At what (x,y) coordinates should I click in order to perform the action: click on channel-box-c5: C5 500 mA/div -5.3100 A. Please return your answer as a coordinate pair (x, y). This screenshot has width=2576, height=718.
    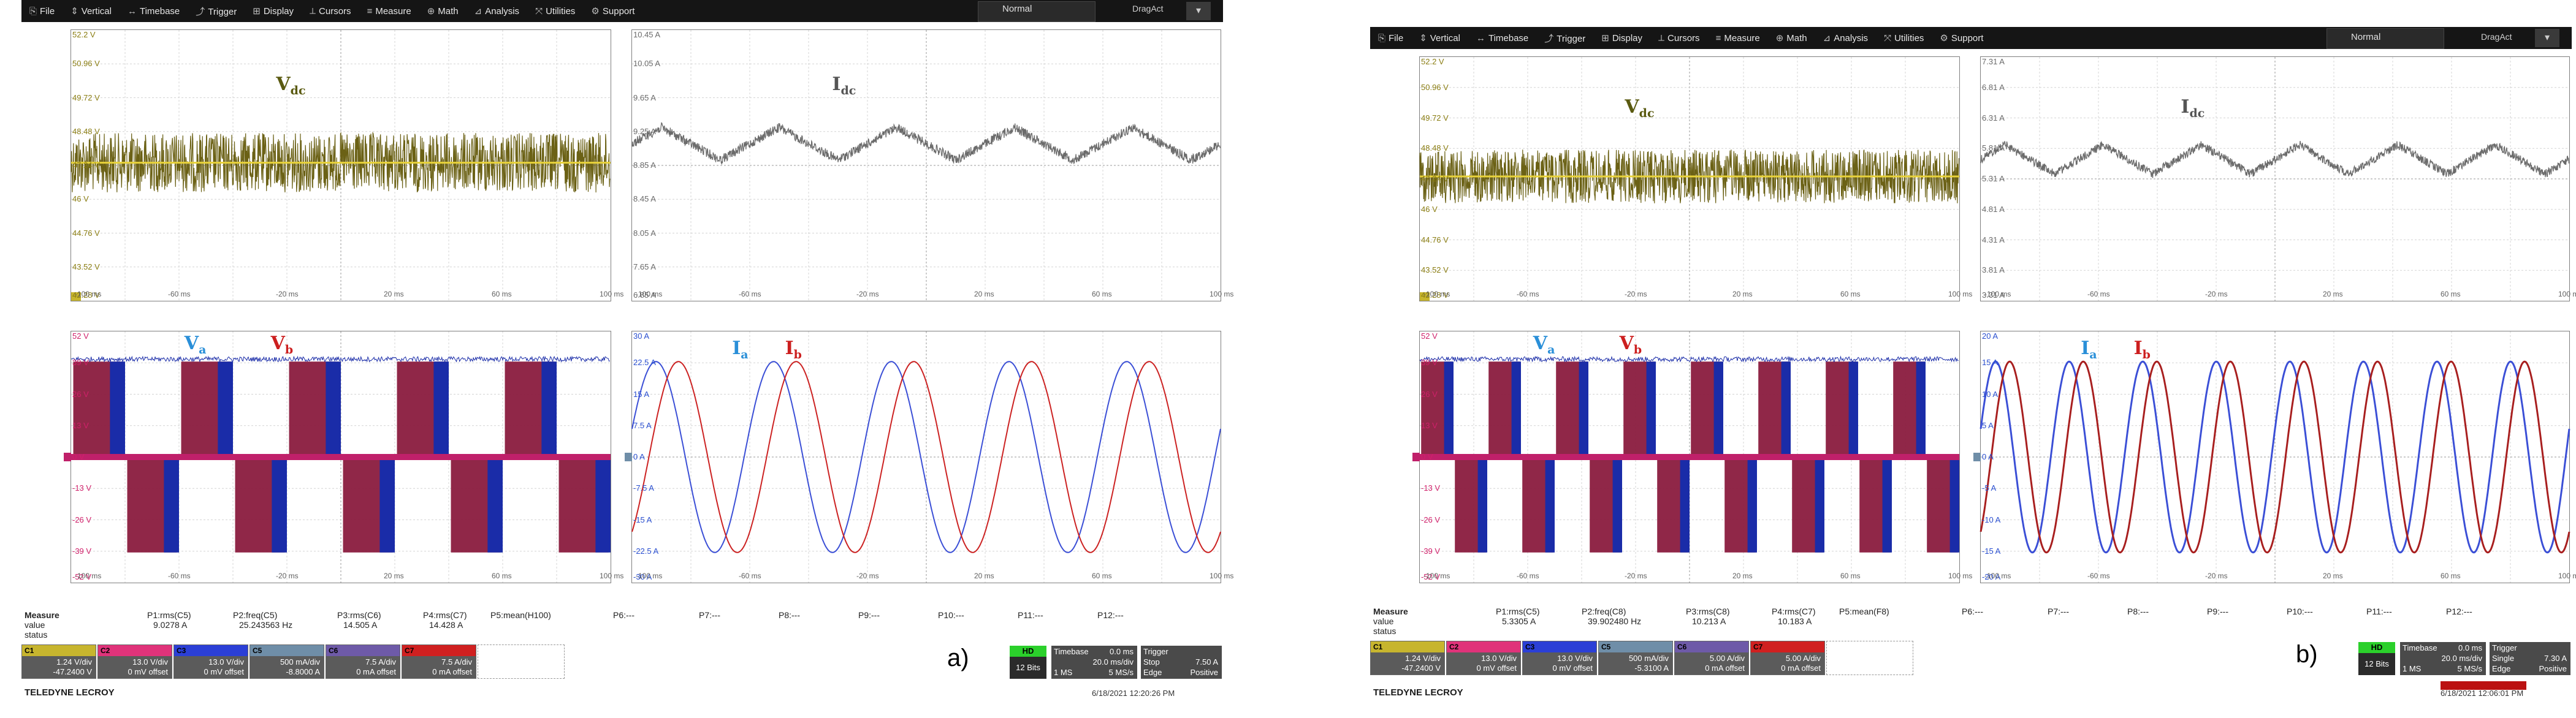
    Looking at the image, I should click on (1635, 658).